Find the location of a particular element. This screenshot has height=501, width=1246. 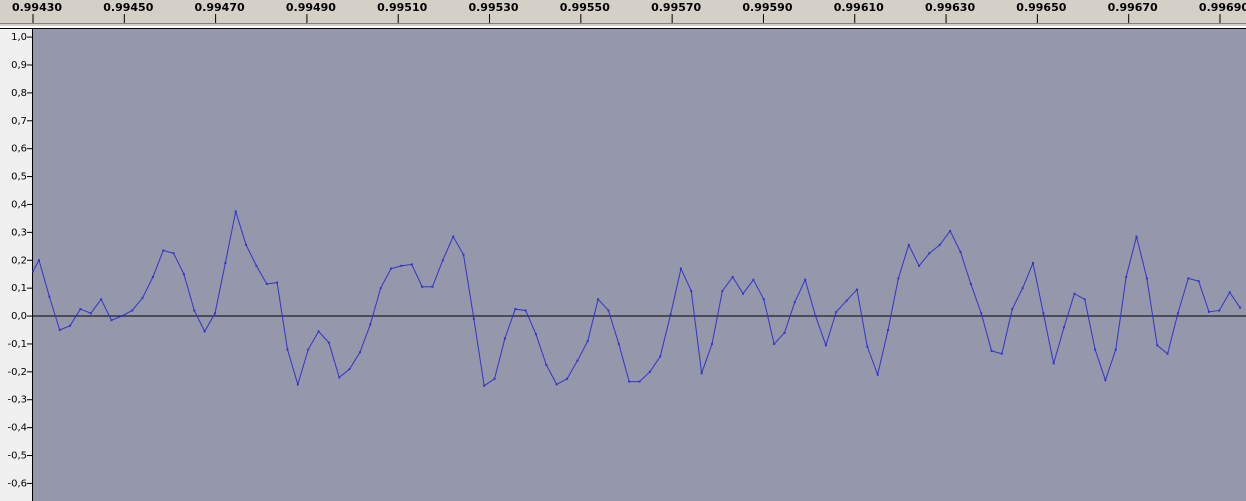

y-tick-label: -0,1 is located at coordinates (17, 344).